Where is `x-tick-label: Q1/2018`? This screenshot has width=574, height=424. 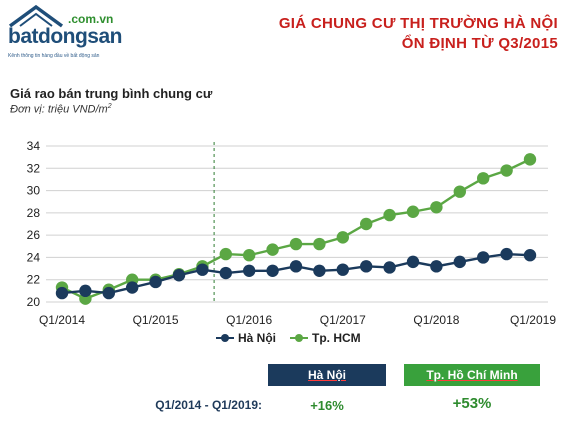 x-tick-label: Q1/2018 is located at coordinates (436, 320).